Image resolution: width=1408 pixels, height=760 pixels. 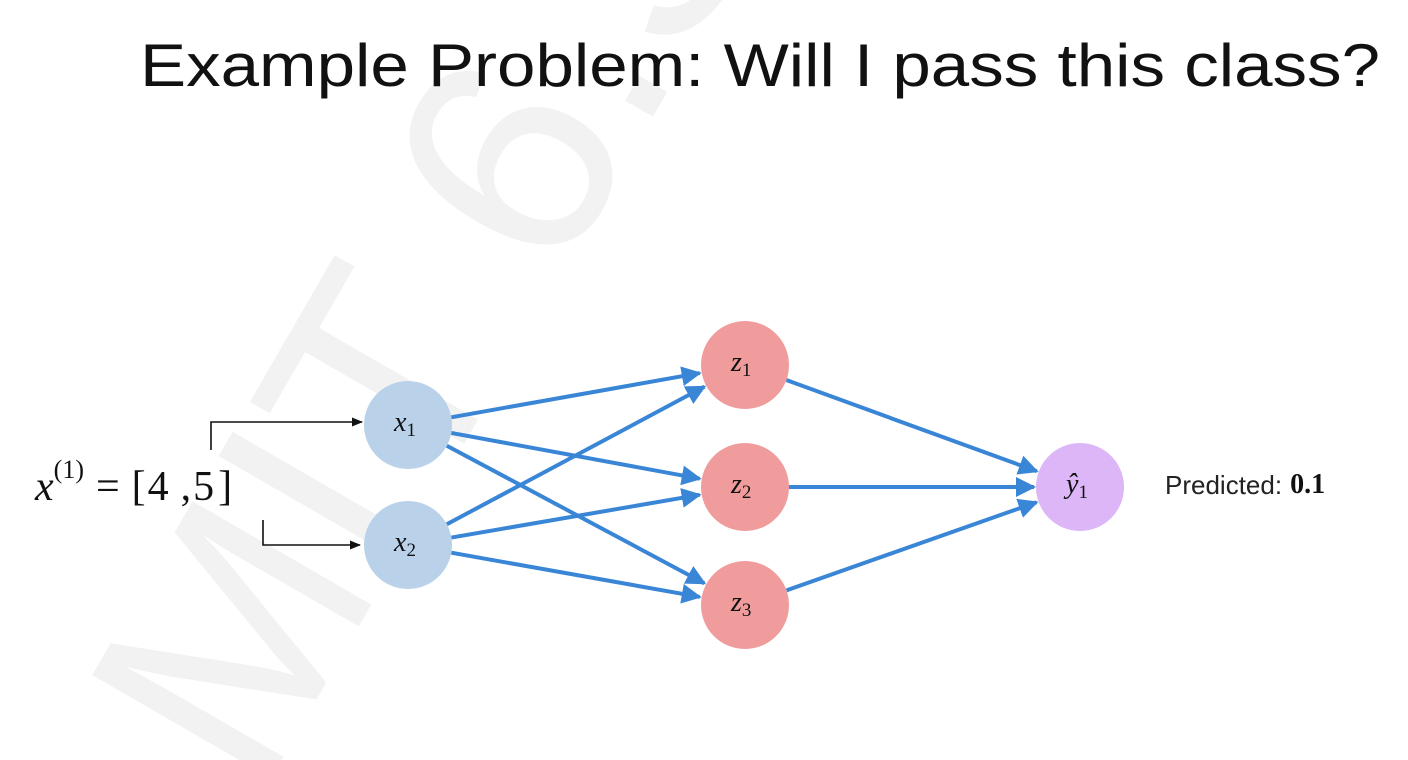 I want to click on input-superscript: (1), so click(x=69, y=469).